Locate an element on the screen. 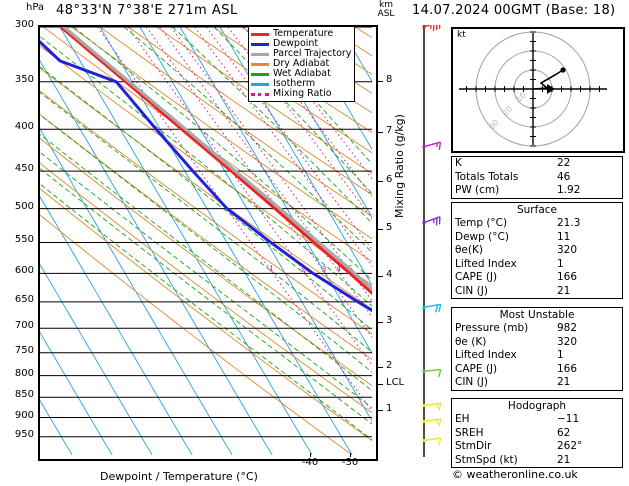 This screenshot has height=486, width=629. hodograph-ring-label: 20 is located at coordinates (508, 111).